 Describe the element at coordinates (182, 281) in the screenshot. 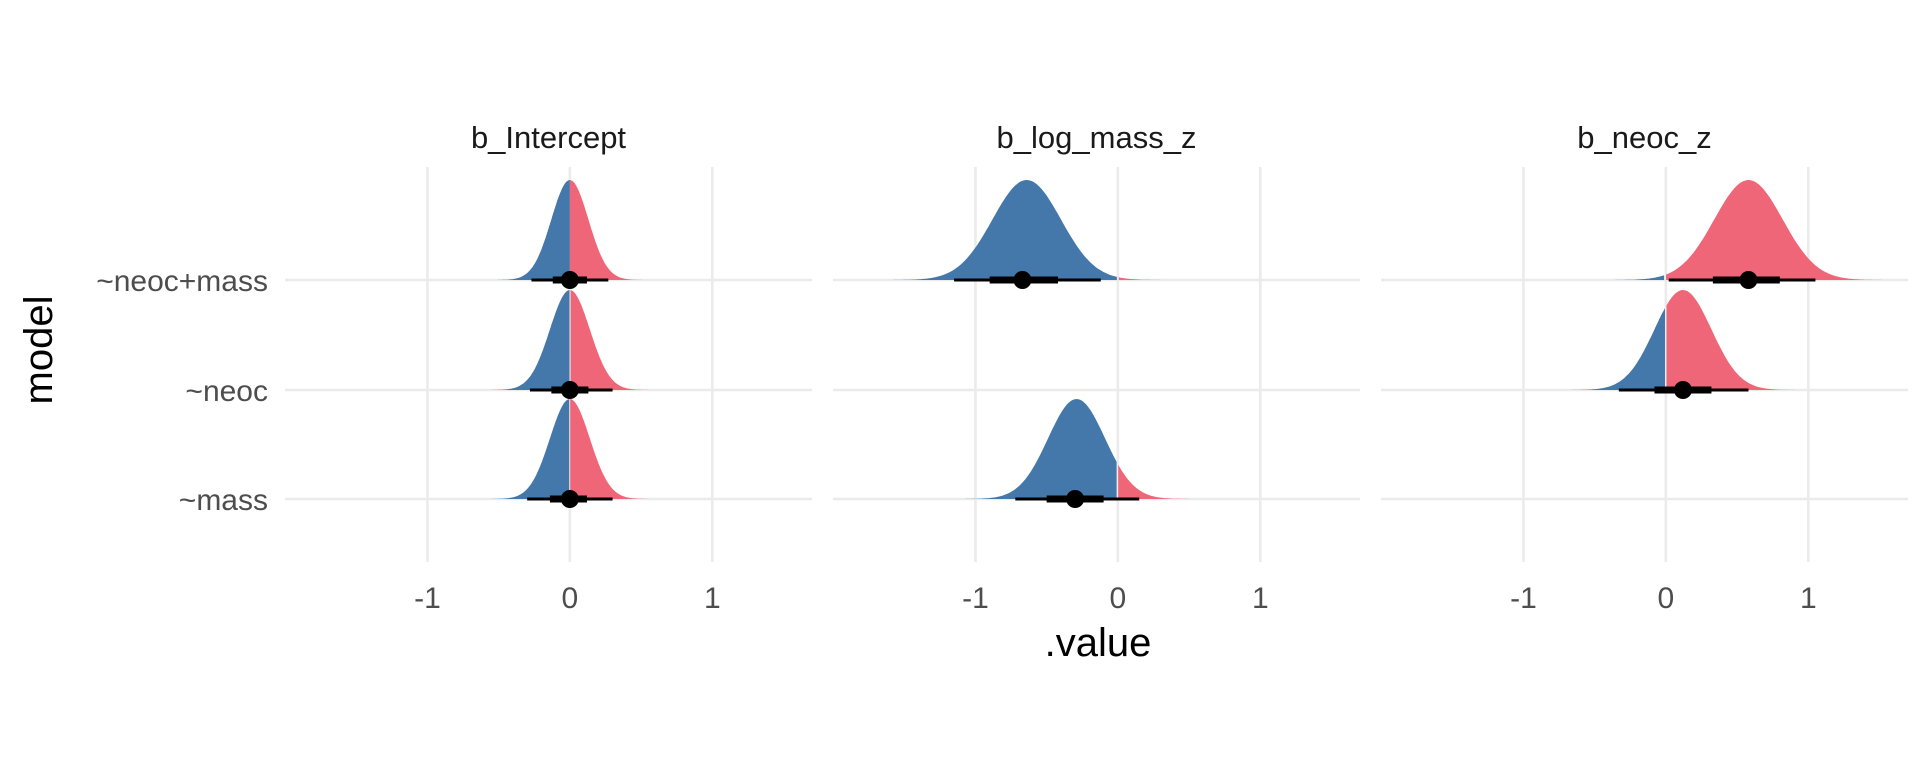

I see `y-tick-label: ~neoc+mass` at that location.